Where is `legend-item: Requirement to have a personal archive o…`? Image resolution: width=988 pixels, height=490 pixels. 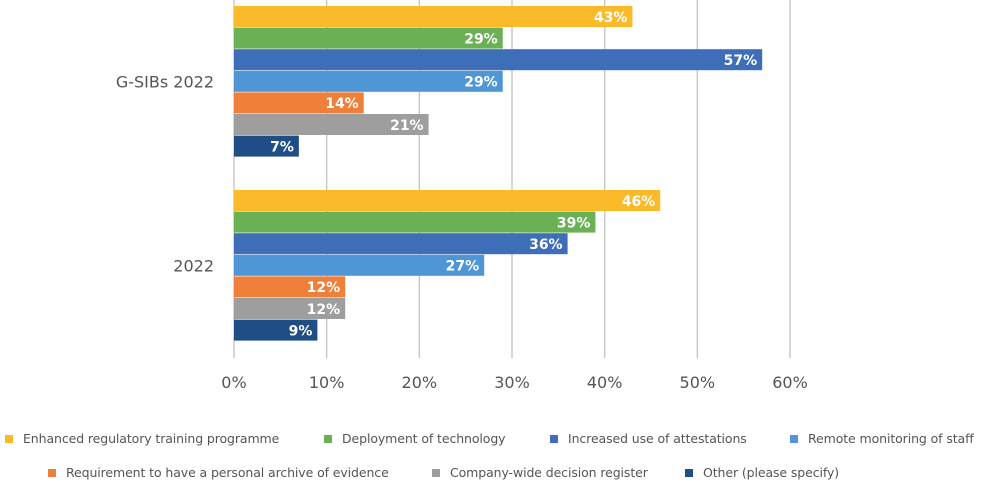
legend-item: Requirement to have a personal archive o… is located at coordinates (218, 472).